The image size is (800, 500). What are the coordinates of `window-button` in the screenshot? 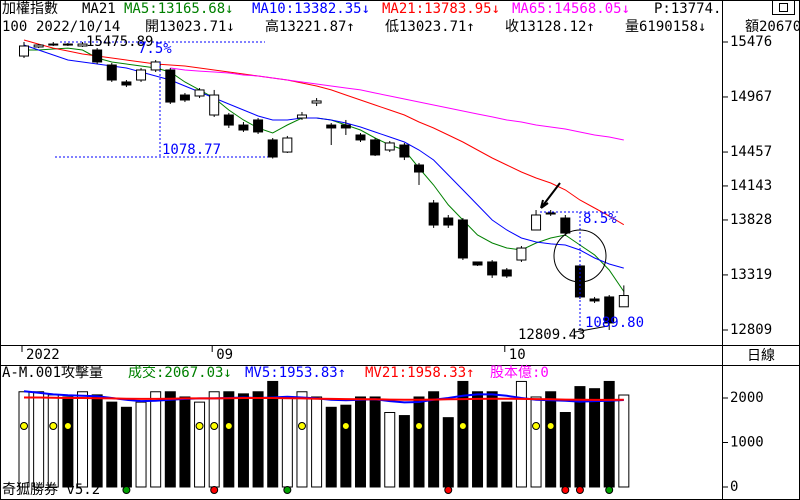 It's located at (783, 7).